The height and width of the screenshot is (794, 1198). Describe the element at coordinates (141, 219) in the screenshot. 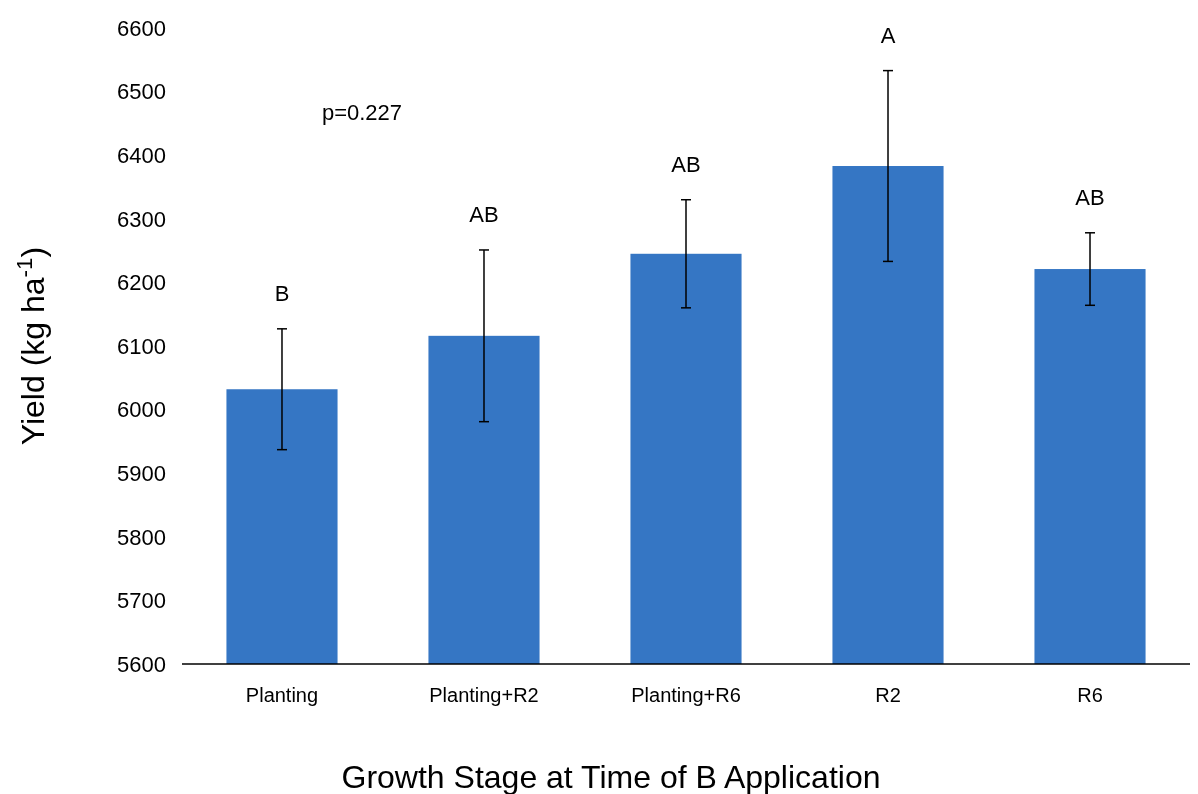

I see `y-tick-label: 6300` at that location.